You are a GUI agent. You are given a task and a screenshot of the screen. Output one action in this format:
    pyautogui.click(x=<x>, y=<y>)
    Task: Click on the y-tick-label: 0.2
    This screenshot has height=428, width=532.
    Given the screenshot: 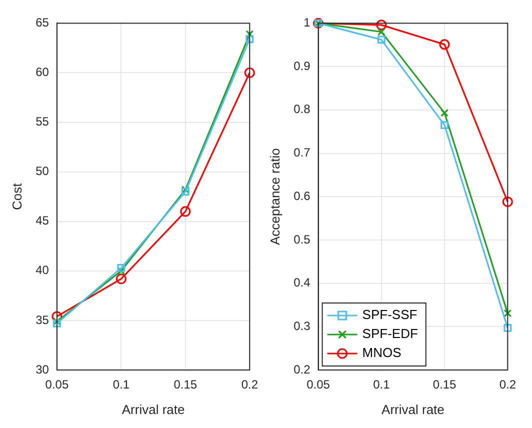 What is the action you would take?
    pyautogui.click(x=302, y=369)
    